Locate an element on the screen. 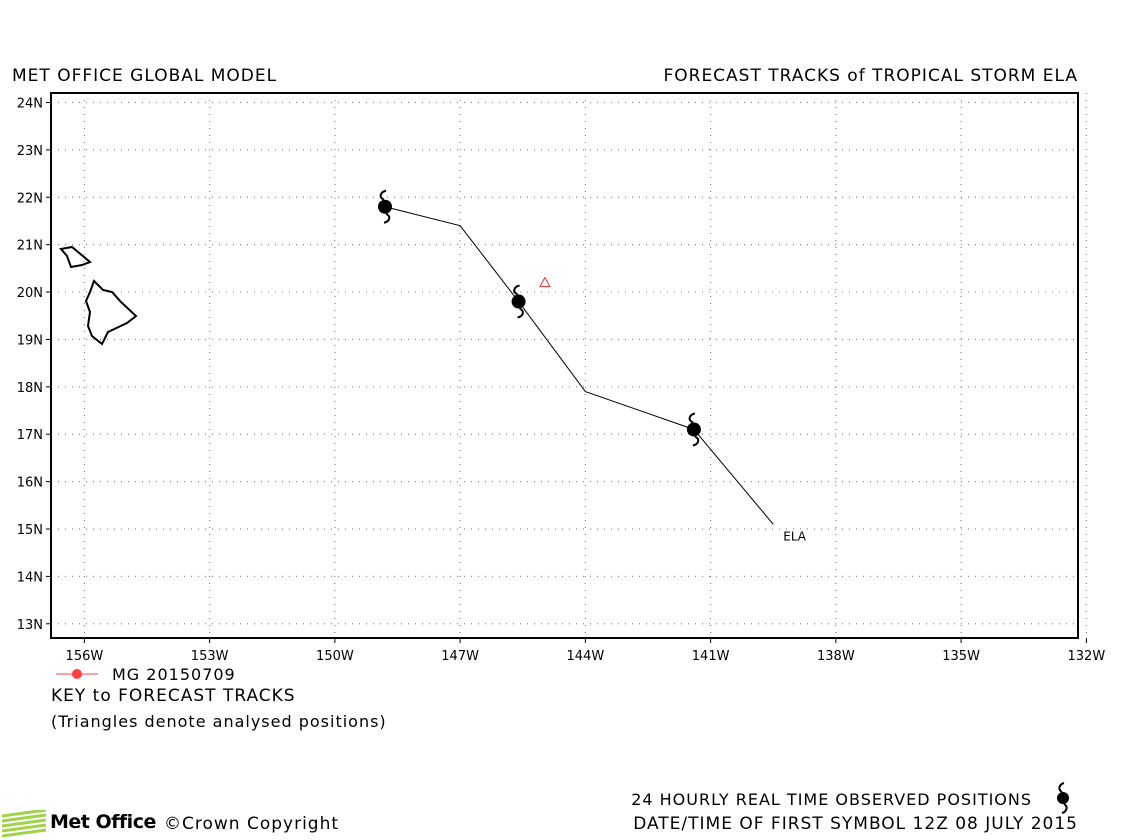  legend-note: (Triangles denote analysed positions) is located at coordinates (219, 721).